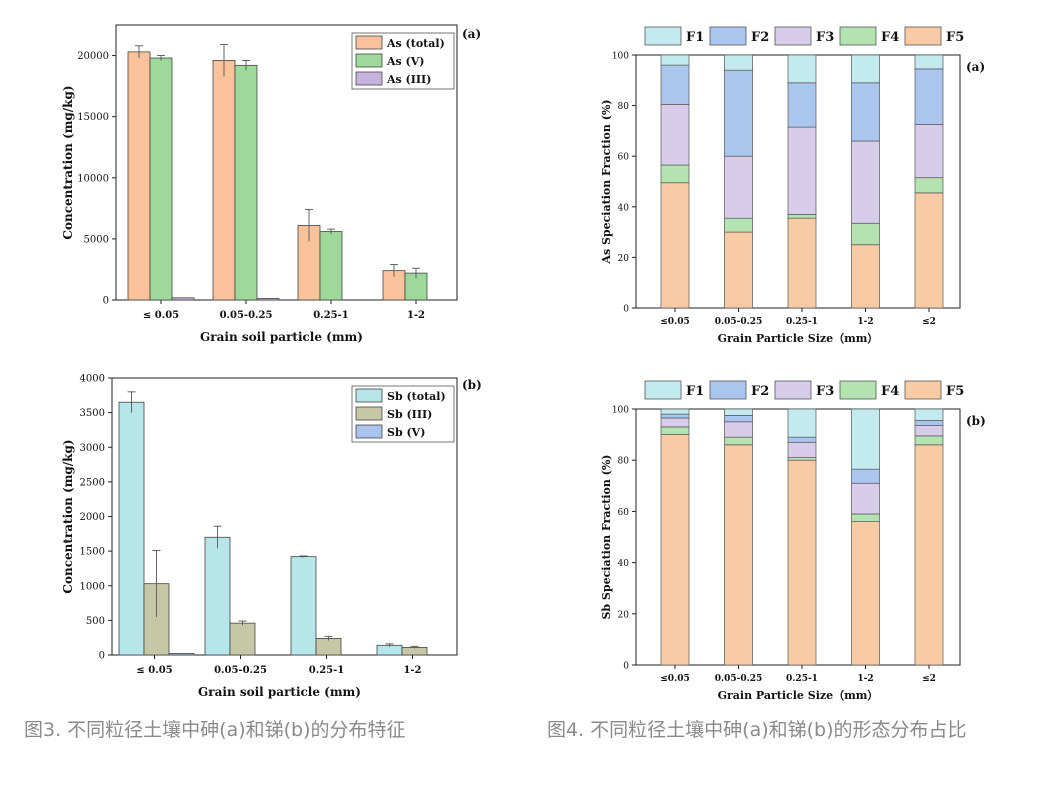  I want to click on legend-label: F4, so click(890, 37).